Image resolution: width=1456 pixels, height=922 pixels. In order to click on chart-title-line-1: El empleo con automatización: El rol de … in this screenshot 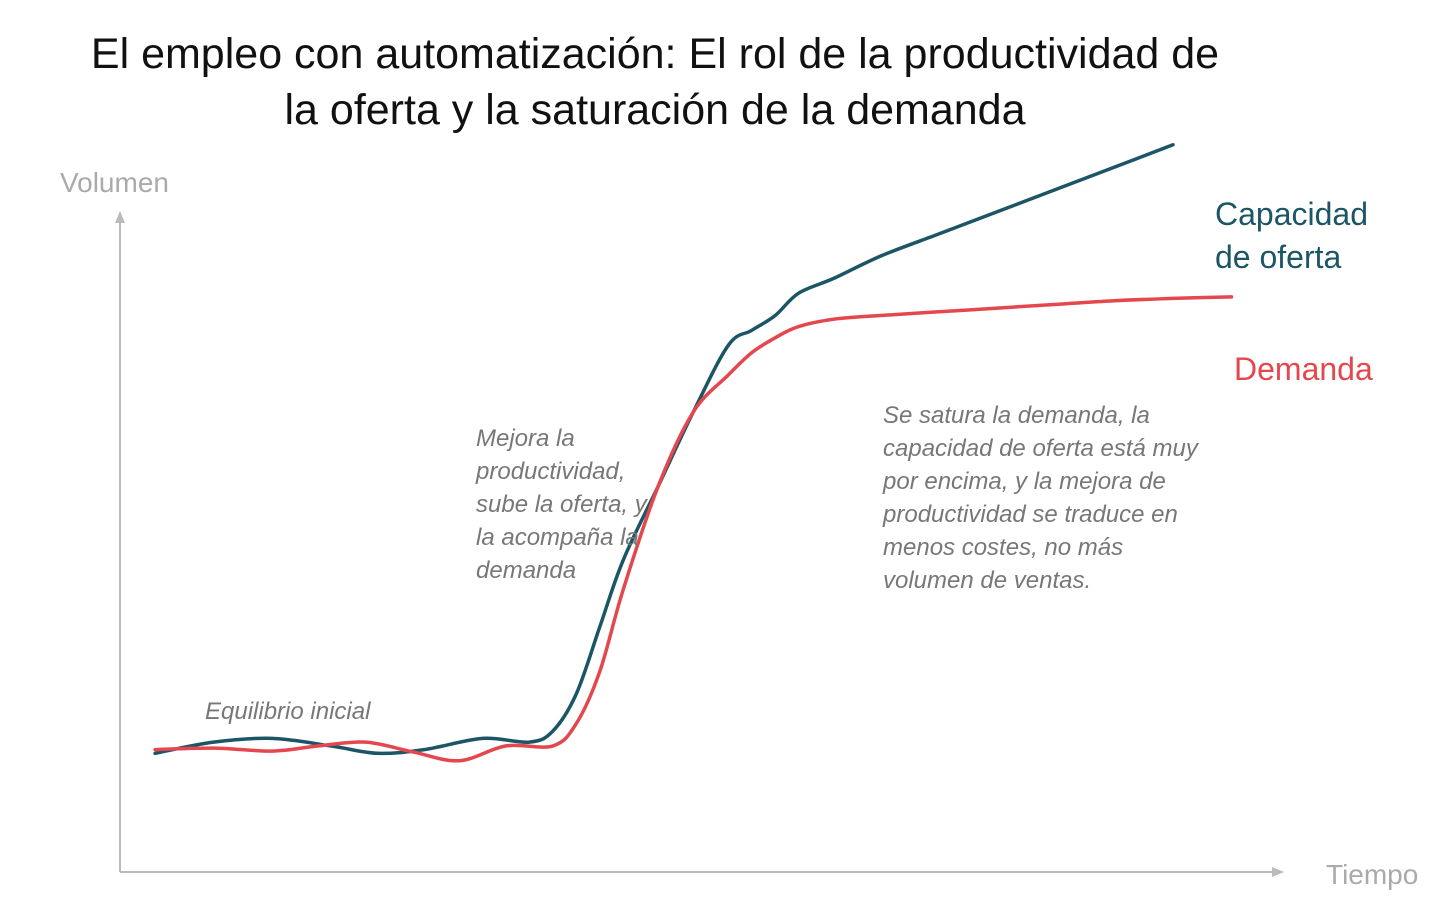, I will do `click(655, 54)`.